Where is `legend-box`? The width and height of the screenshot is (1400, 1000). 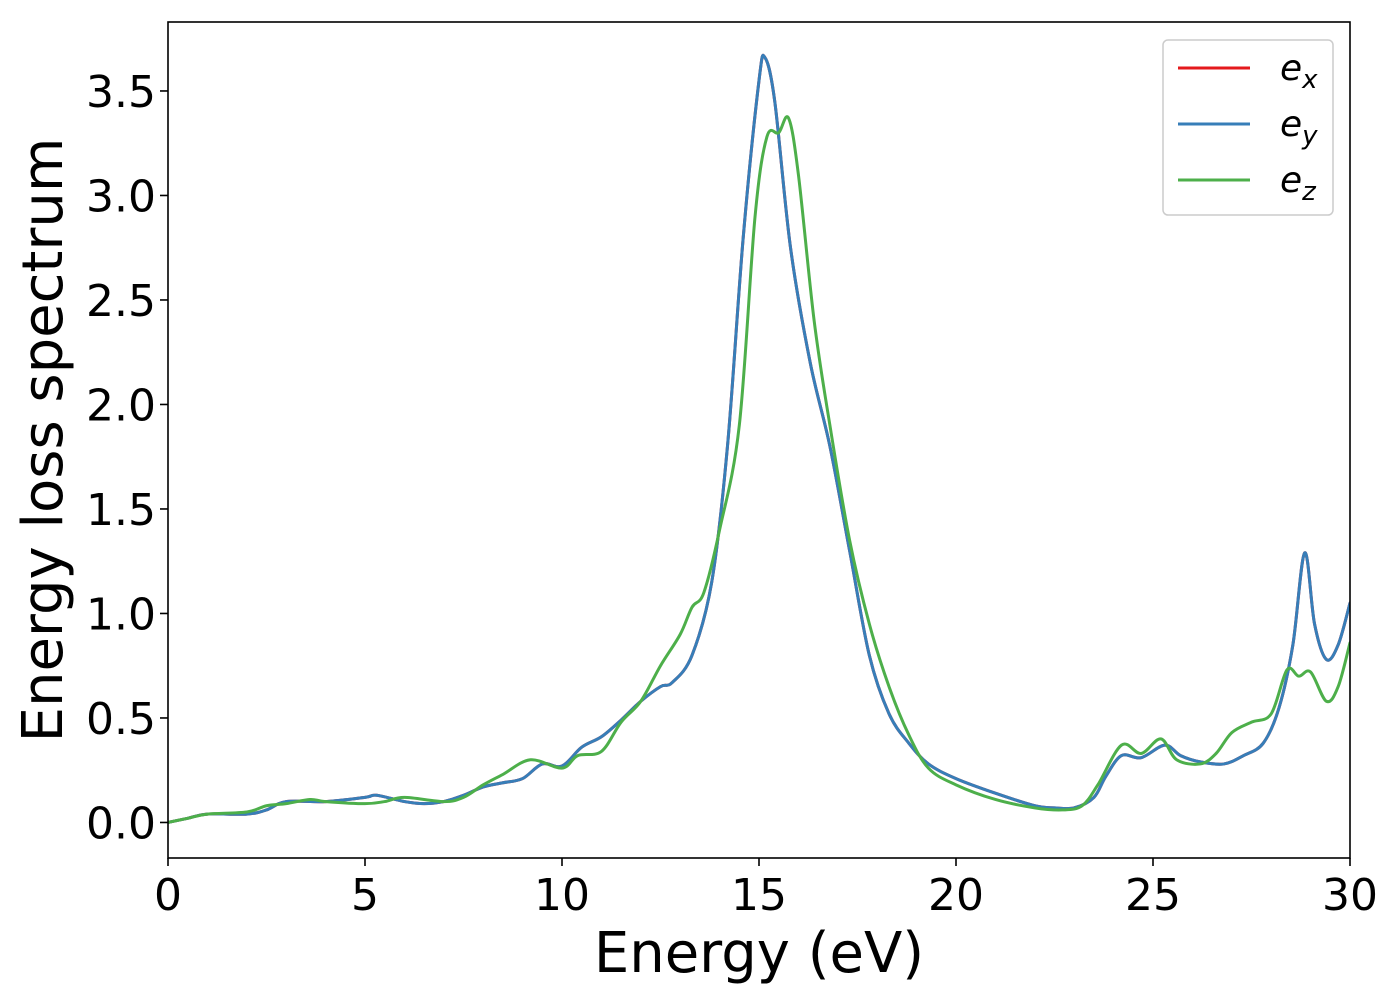
legend-box is located at coordinates (1248, 127).